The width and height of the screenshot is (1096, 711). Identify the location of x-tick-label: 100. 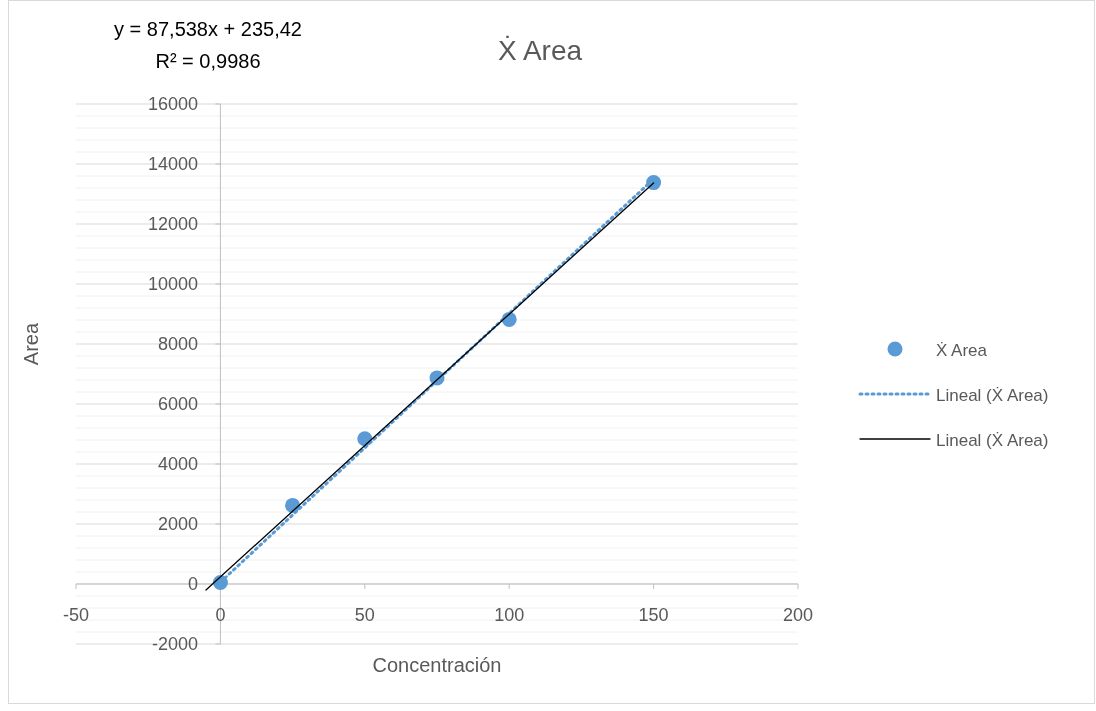
(509, 615).